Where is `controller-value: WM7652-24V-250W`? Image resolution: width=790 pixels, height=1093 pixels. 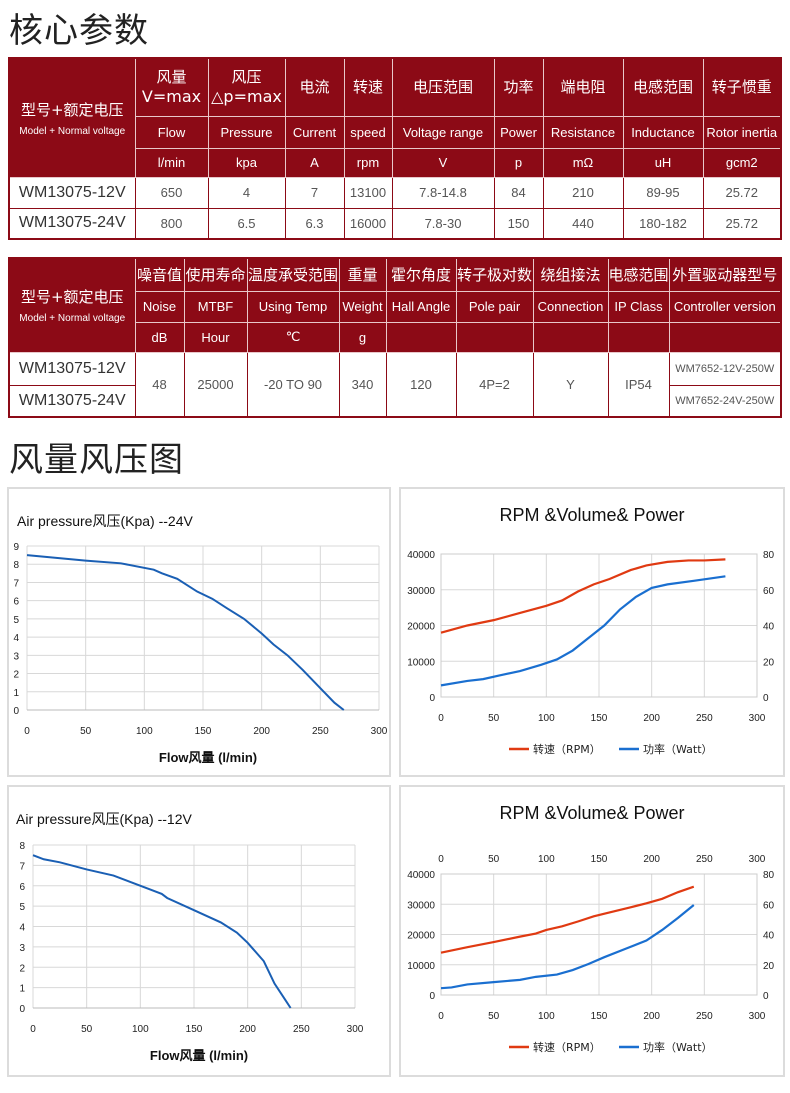
controller-value: WM7652-24V-250W is located at coordinates (725, 401).